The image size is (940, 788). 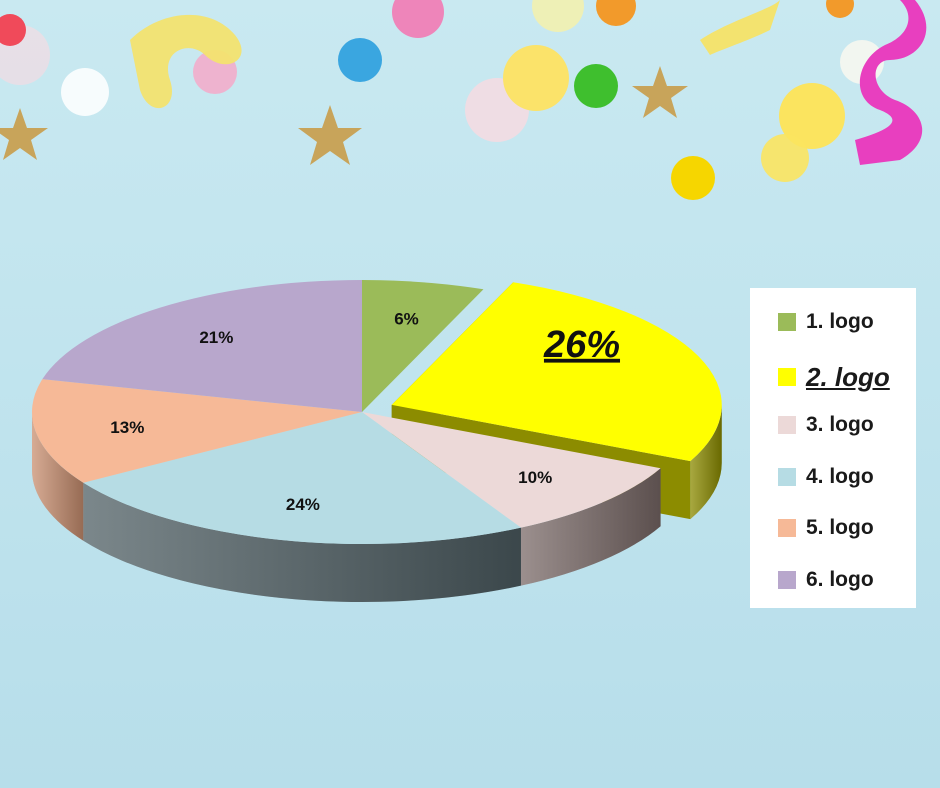 What do you see at coordinates (840, 579) in the screenshot?
I see `legend-label-6: 6. logo` at bounding box center [840, 579].